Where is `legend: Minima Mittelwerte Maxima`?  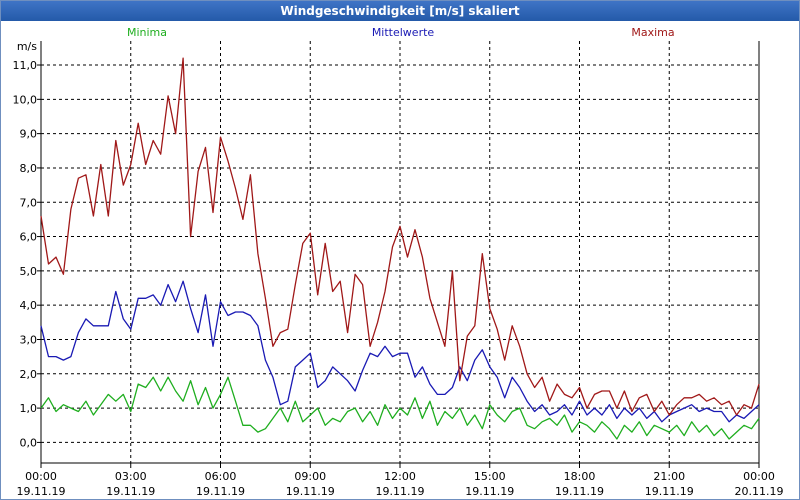 legend: Minima Mittelwerte Maxima is located at coordinates (401, 32).